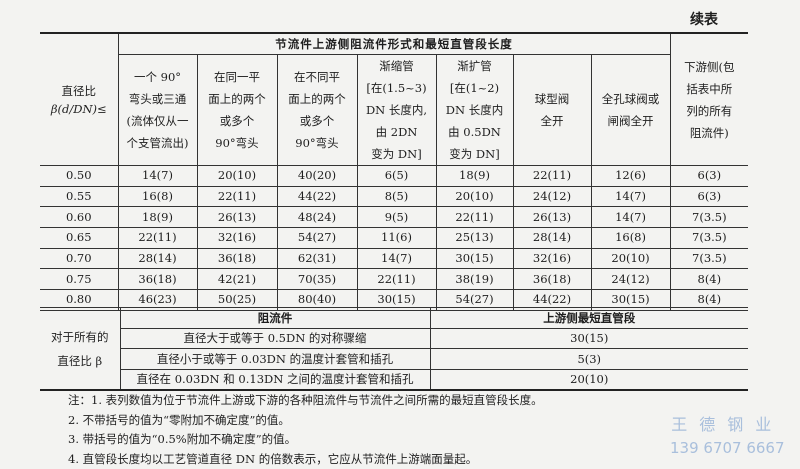  What do you see at coordinates (396, 217) in the screenshot?
I see `length-value-cell: 9(5)` at bounding box center [396, 217].